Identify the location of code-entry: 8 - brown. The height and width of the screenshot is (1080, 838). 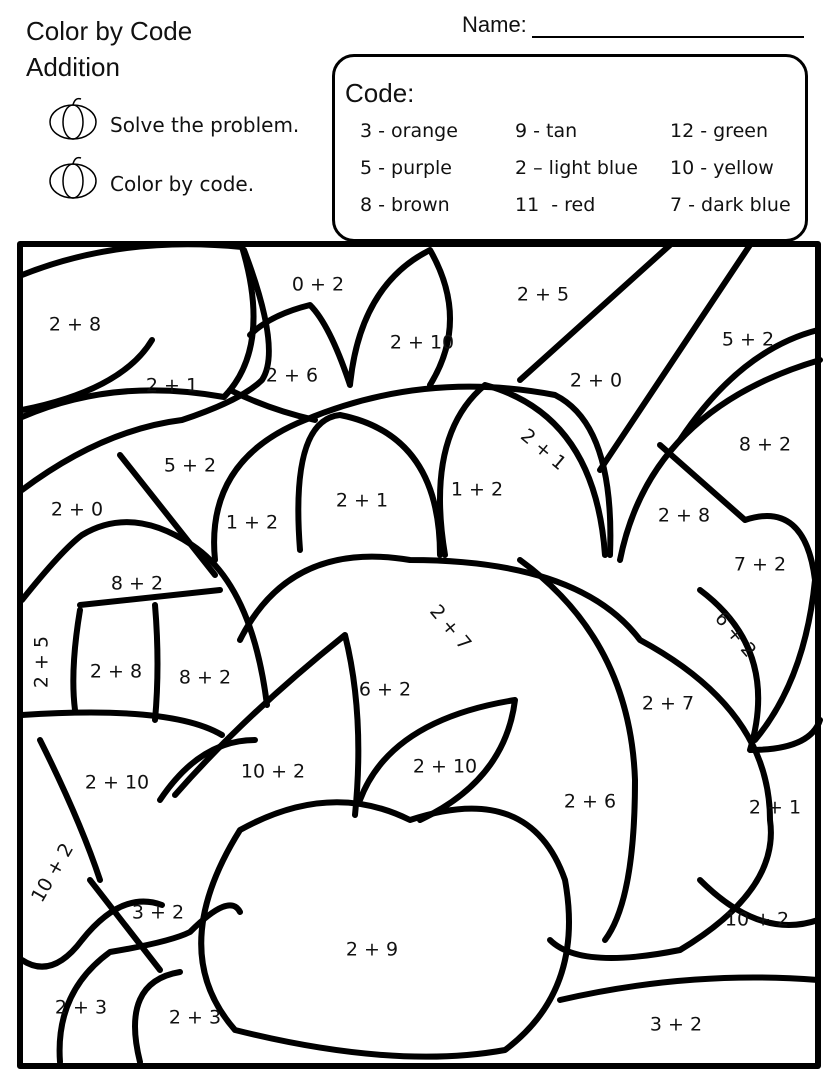
(405, 205).